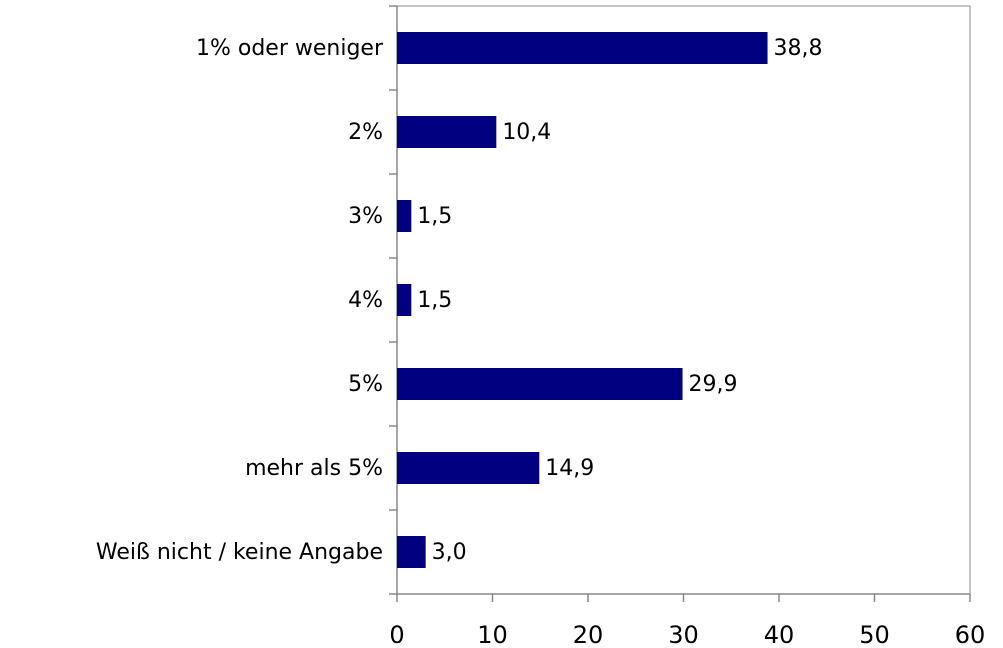 The width and height of the screenshot is (1003, 648). I want to click on y-tick-label: 5%, so click(365, 384).